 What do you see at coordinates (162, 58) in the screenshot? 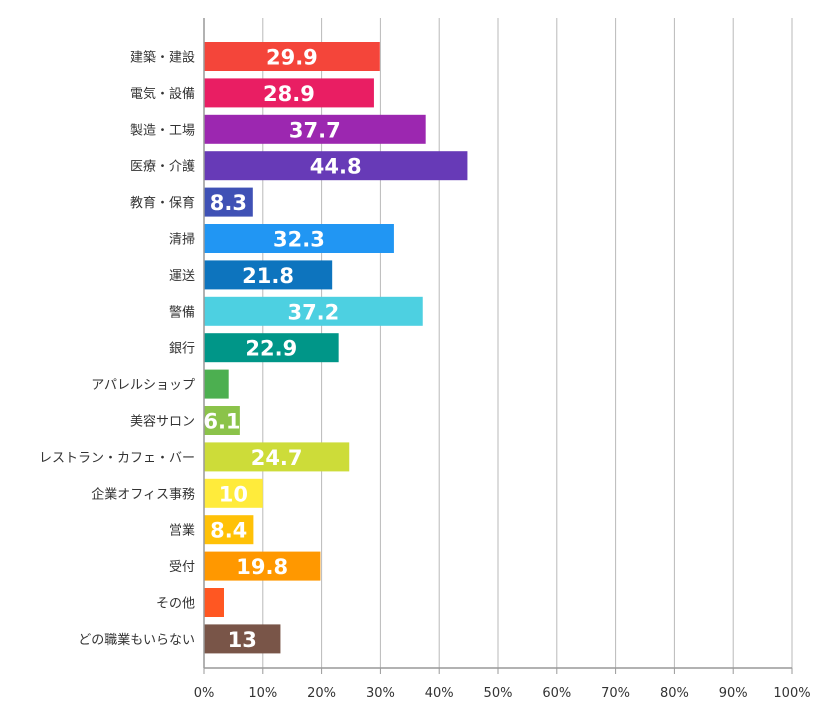
I see `category-label: 建築・建設` at bounding box center [162, 58].